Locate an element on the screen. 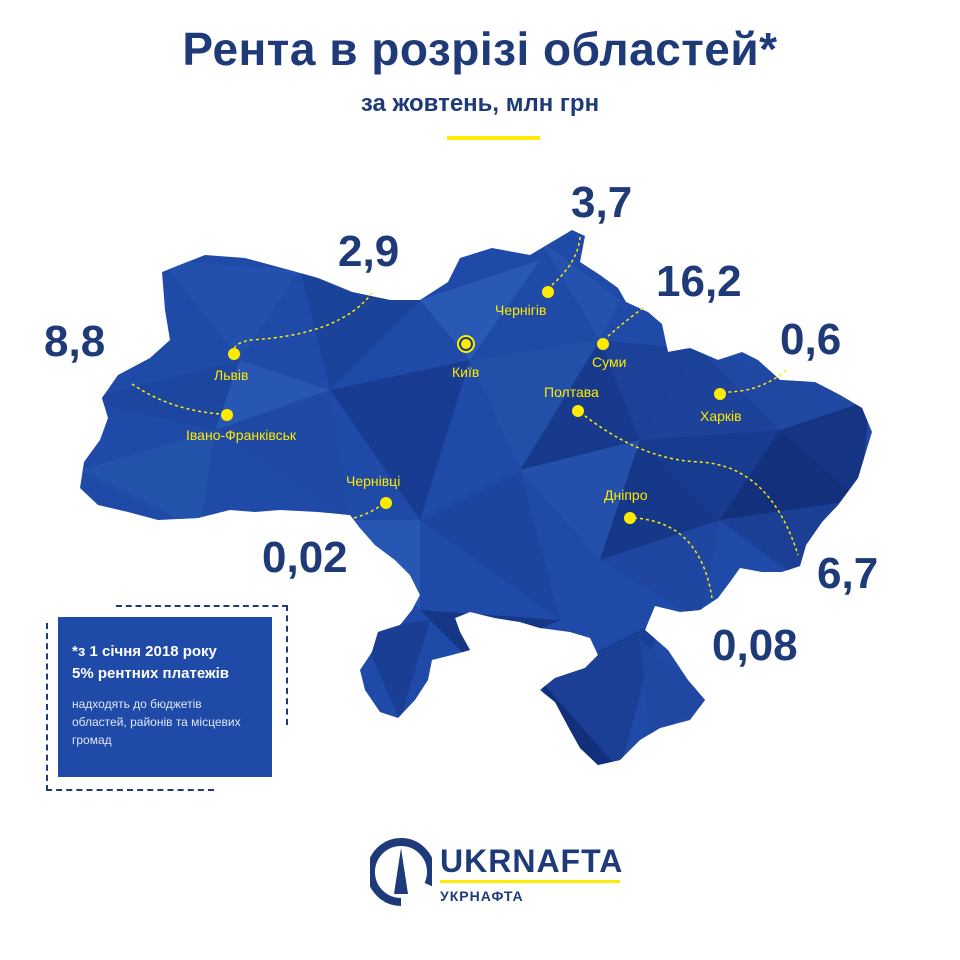 The image size is (960, 960). city-label-chernihiv: Чернігів is located at coordinates (521, 310).